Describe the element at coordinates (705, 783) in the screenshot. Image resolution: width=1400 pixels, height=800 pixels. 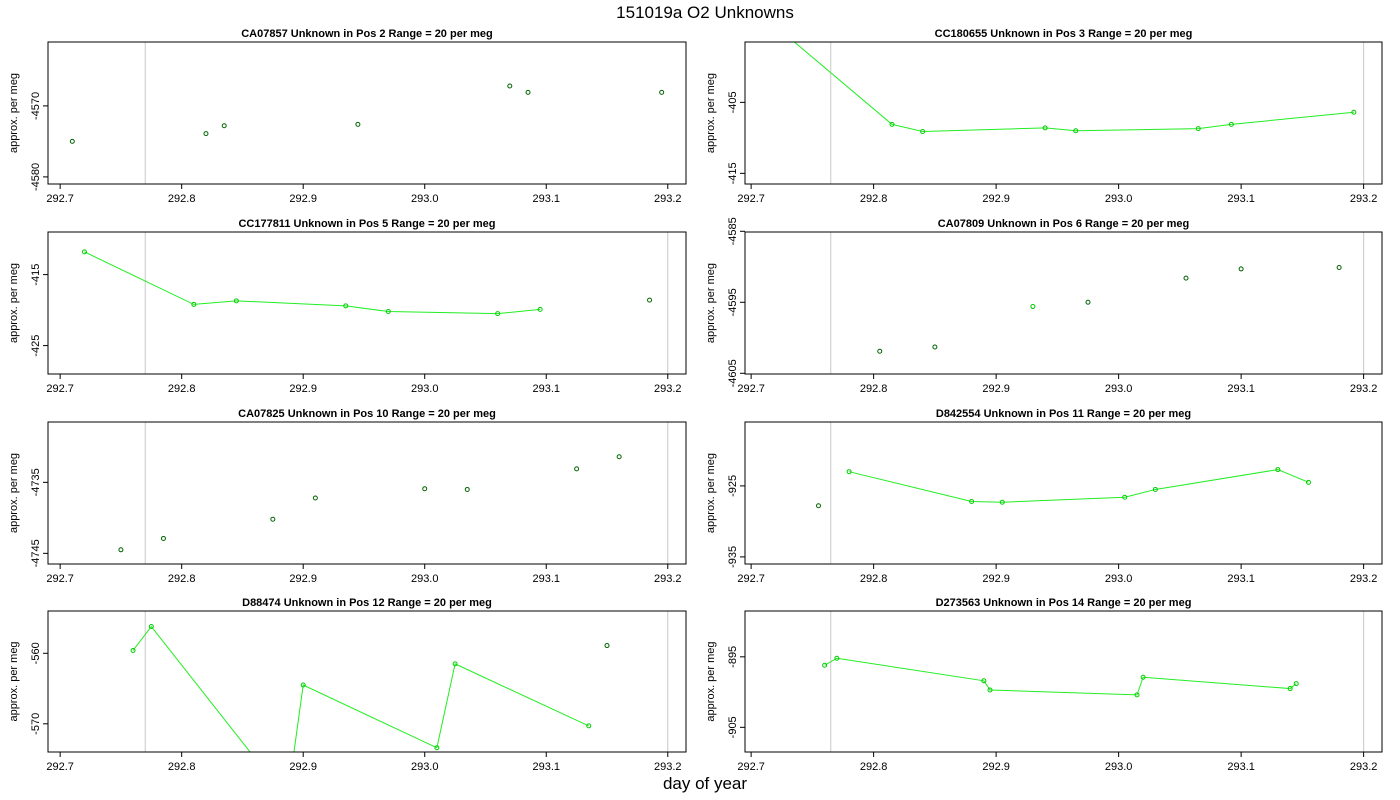
I see `page-xlabel: day of year` at that location.